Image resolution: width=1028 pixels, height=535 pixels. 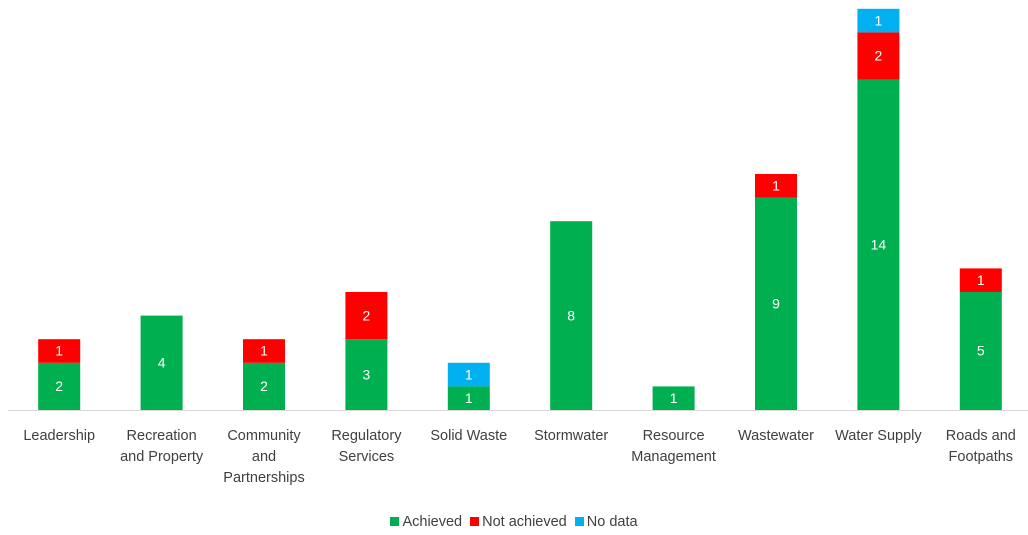 What do you see at coordinates (673, 446) in the screenshot?
I see `x-tick-label: Resource Management` at bounding box center [673, 446].